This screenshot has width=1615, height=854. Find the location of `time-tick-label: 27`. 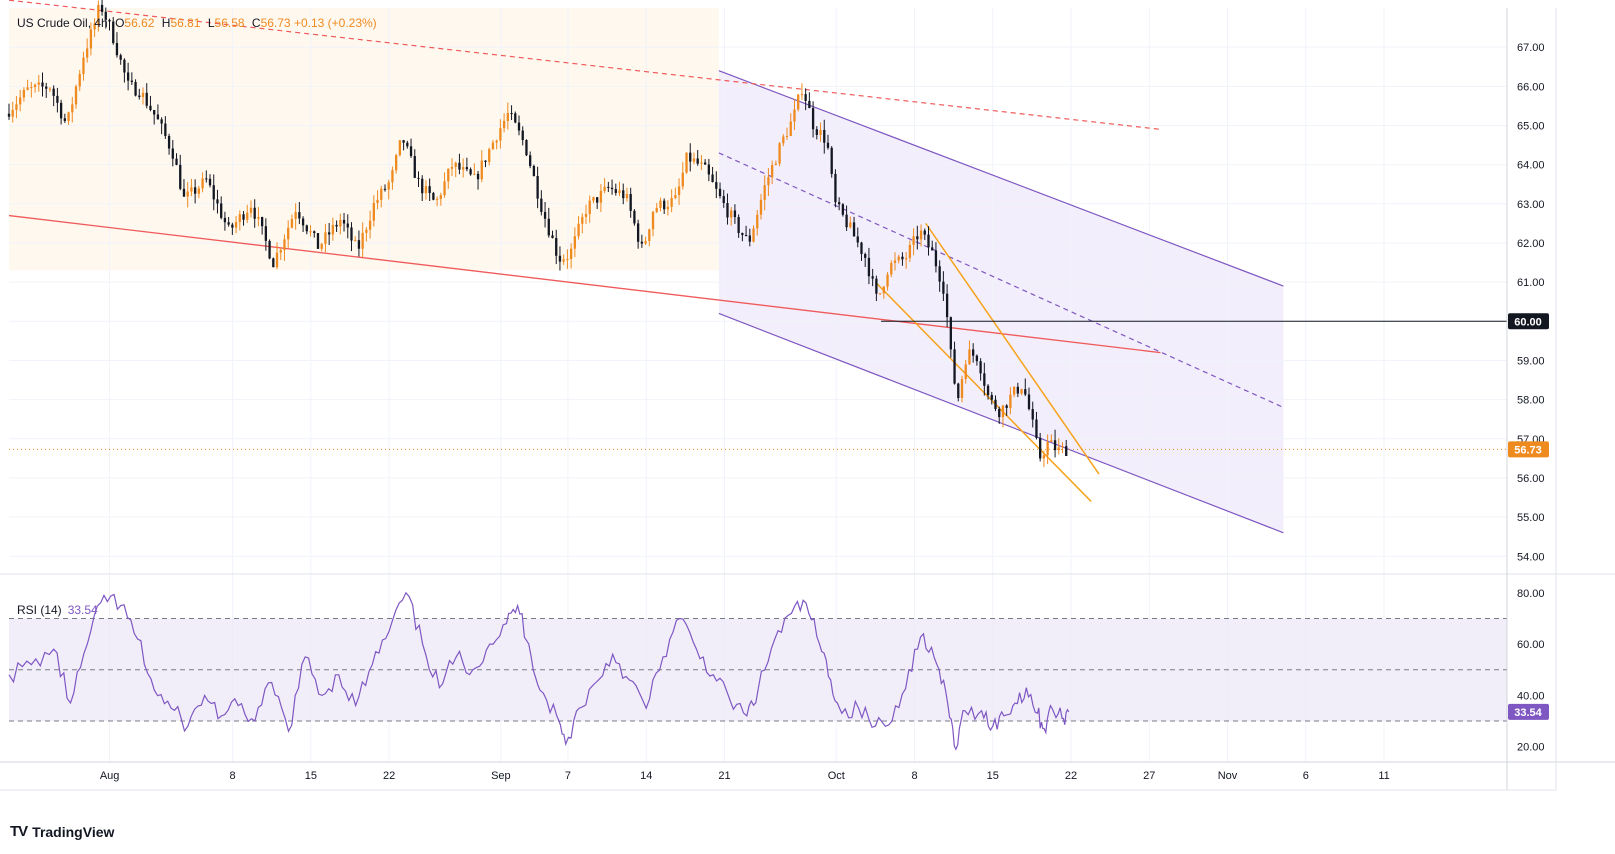

time-tick-label: 27 is located at coordinates (1149, 776).